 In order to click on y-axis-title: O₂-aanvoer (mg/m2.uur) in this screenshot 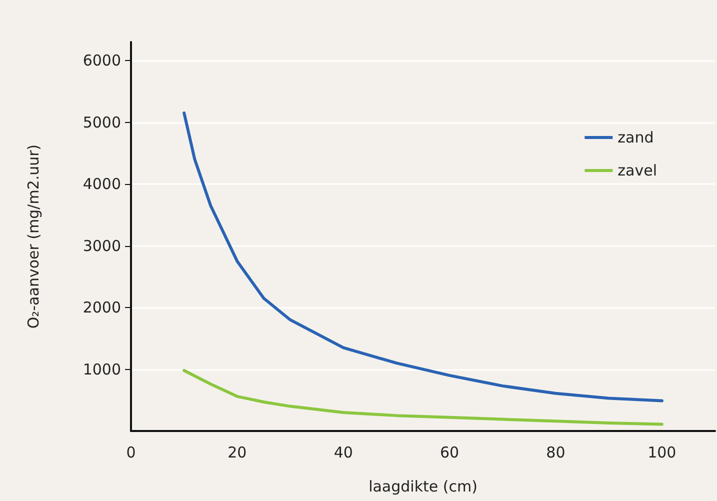, I will do `click(33, 236)`.